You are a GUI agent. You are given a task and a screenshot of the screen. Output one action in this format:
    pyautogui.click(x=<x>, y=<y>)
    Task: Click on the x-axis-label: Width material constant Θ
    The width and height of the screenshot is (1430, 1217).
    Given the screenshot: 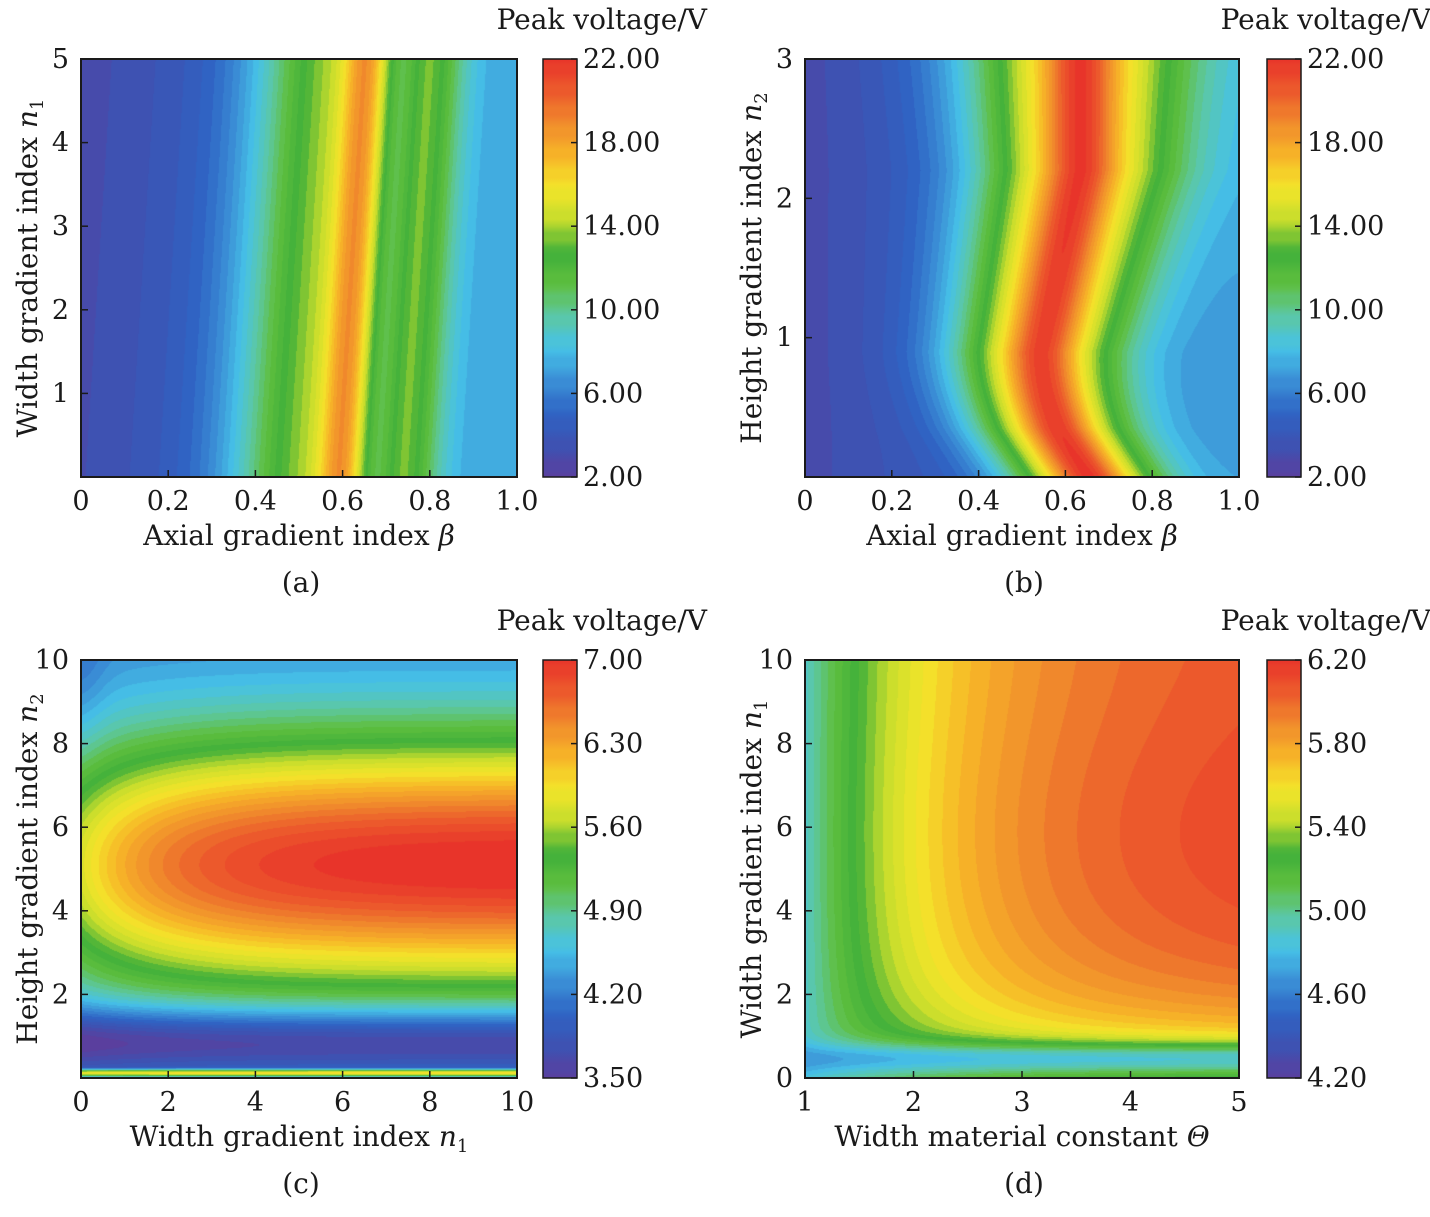 What is the action you would take?
    pyautogui.click(x=1021, y=1136)
    